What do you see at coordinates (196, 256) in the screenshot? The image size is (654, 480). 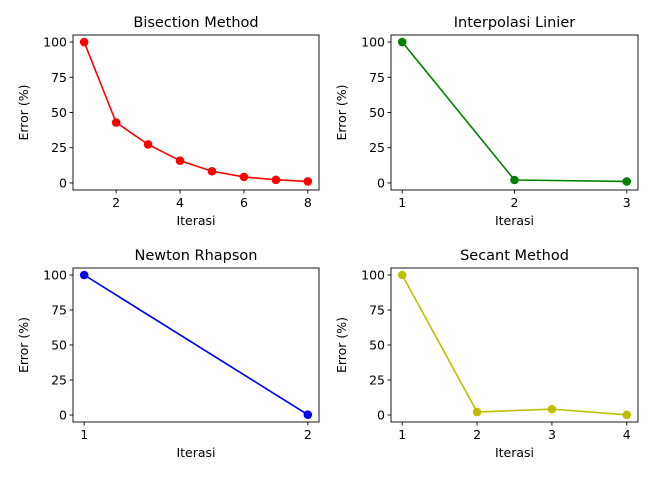 I see `chart-title: Newton Rhapson` at bounding box center [196, 256].